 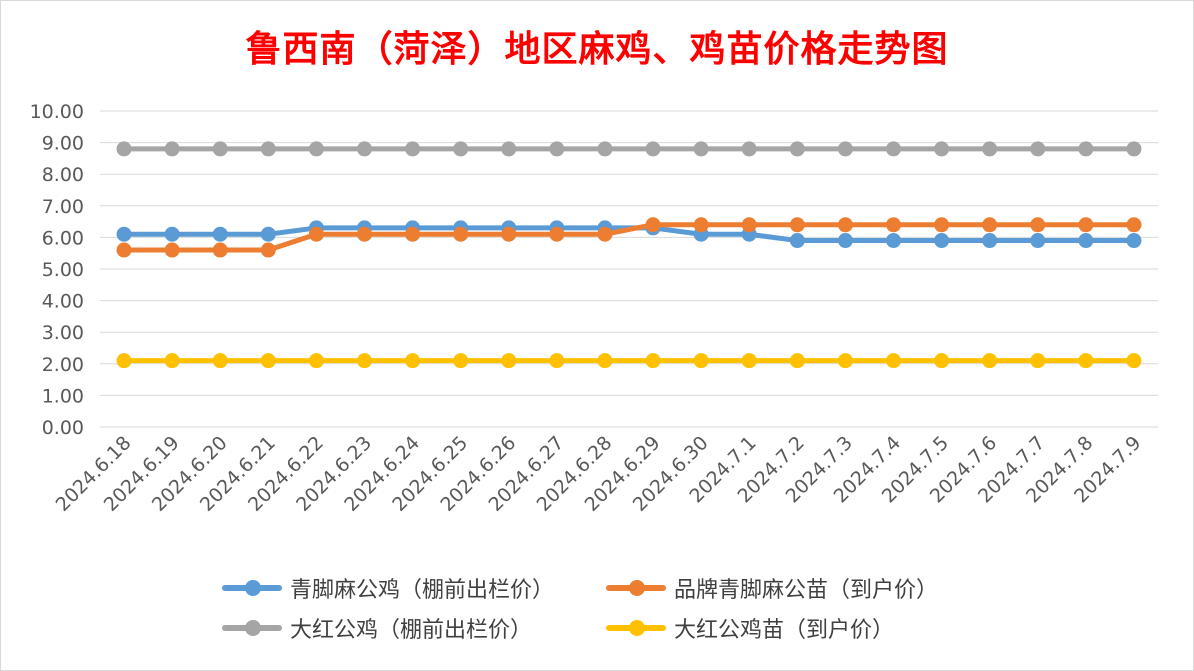 I want to click on y-tick-label: 4.00, so click(x=63, y=302).